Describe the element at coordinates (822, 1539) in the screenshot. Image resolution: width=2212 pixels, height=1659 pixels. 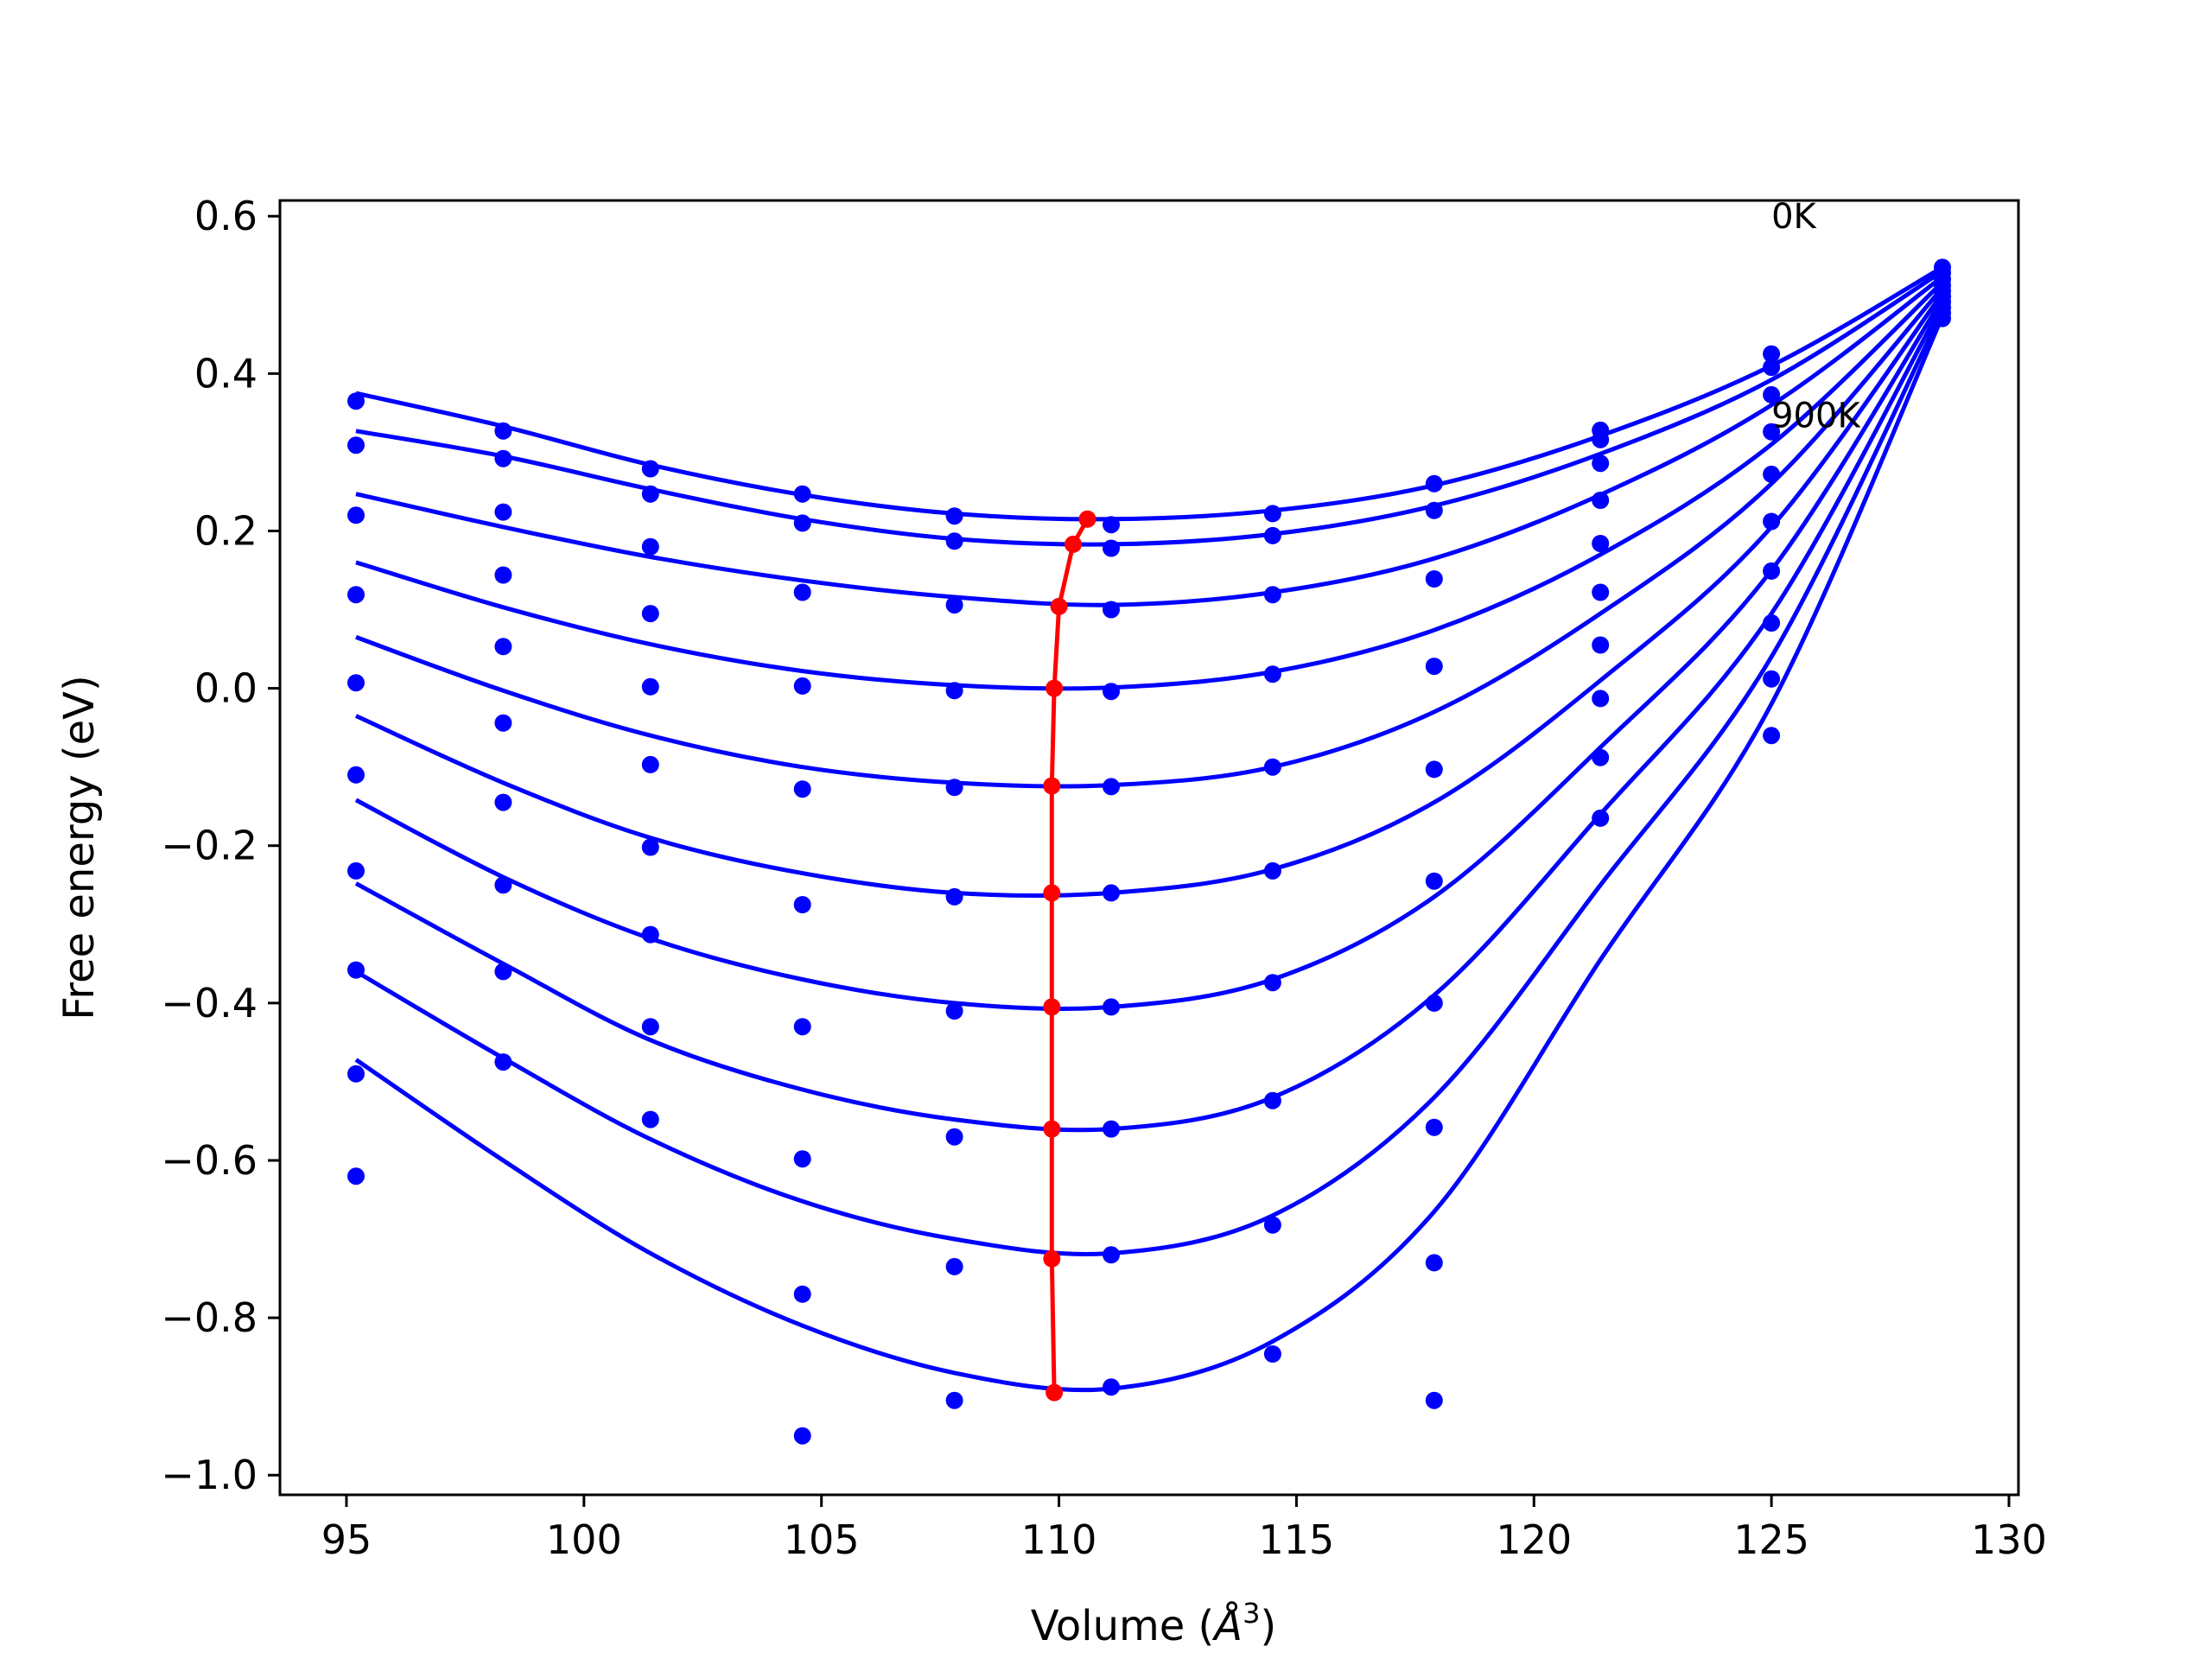
I see `x-tick-label-105: 105` at that location.